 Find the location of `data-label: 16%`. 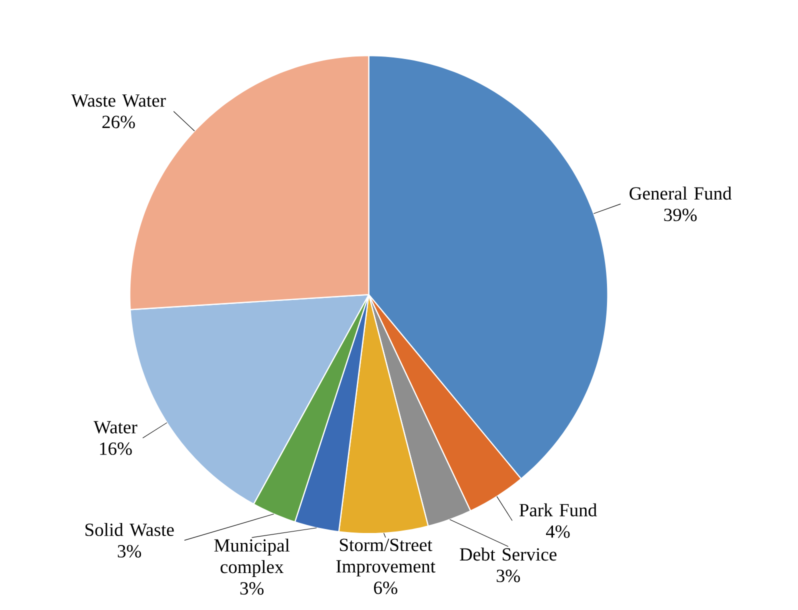

data-label: 16% is located at coordinates (116, 449).